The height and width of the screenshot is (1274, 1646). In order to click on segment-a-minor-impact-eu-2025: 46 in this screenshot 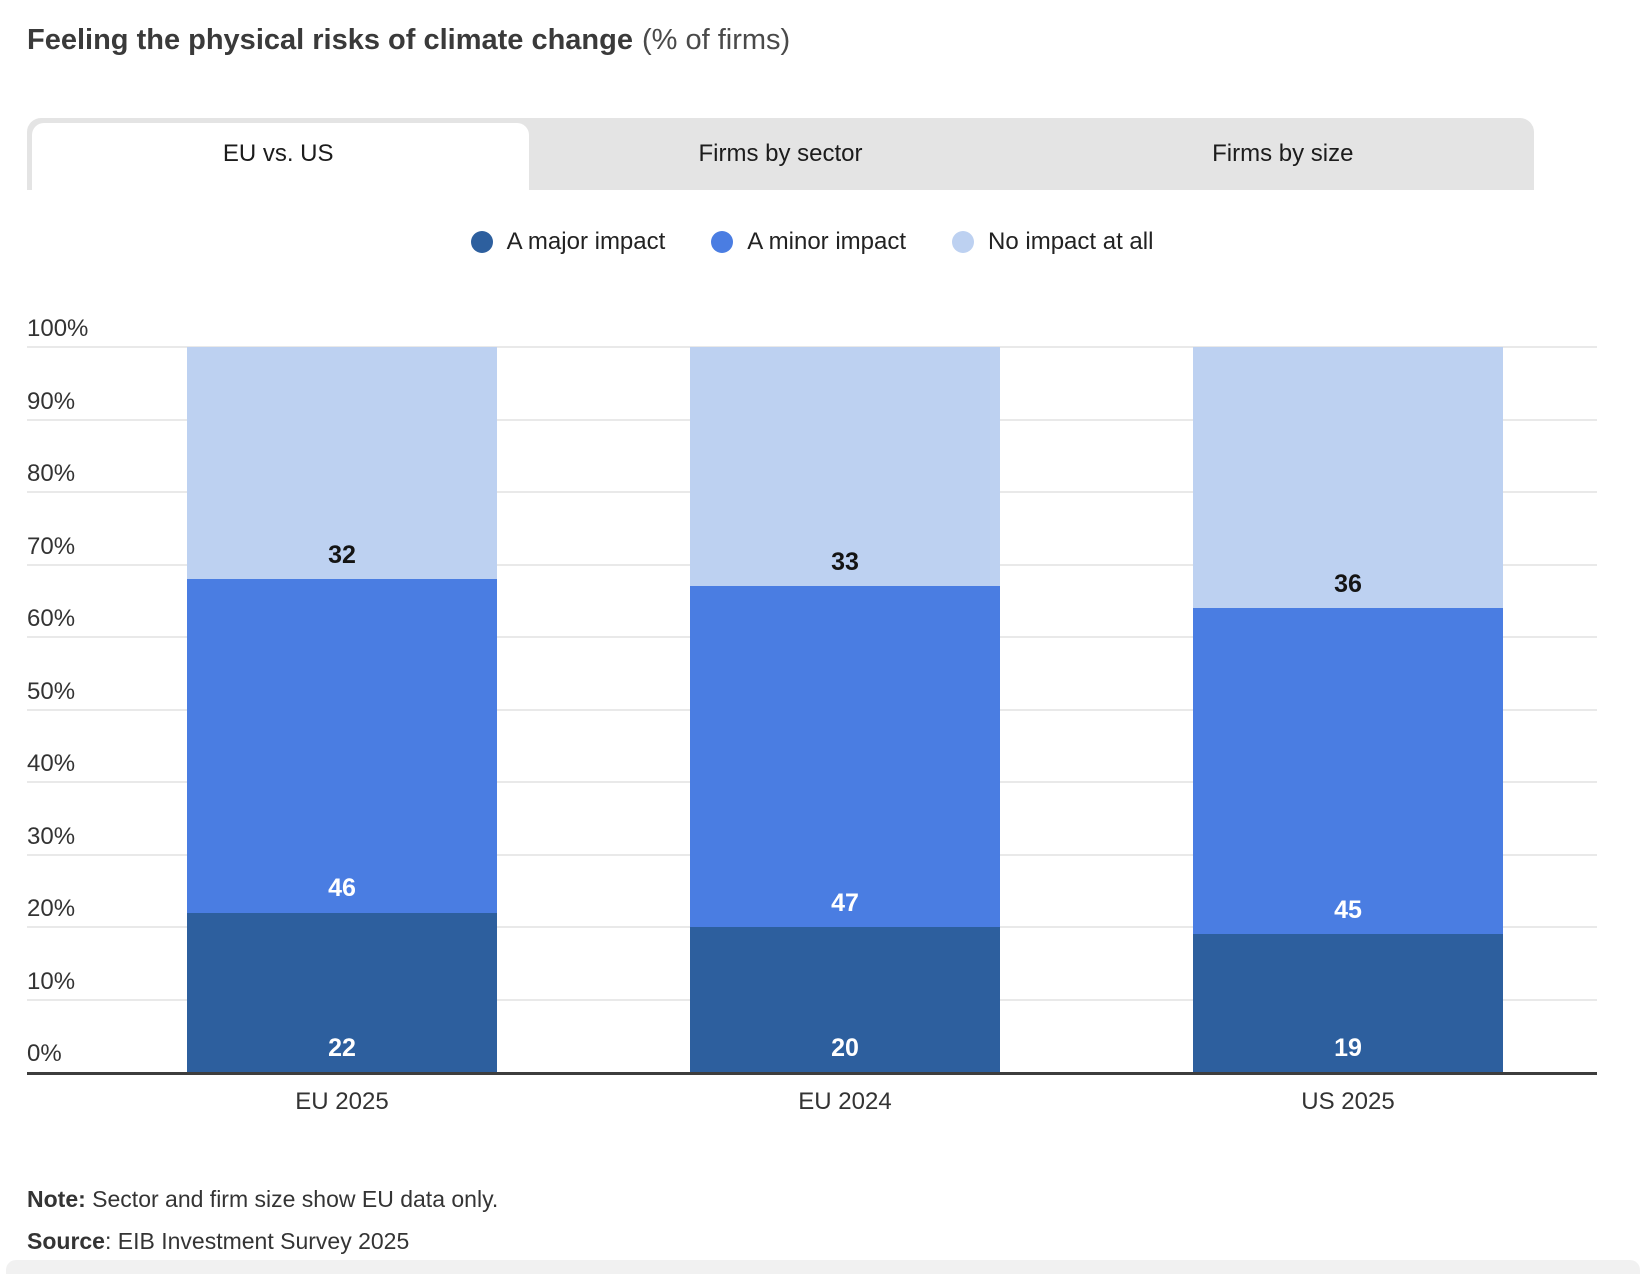, I will do `click(342, 746)`.